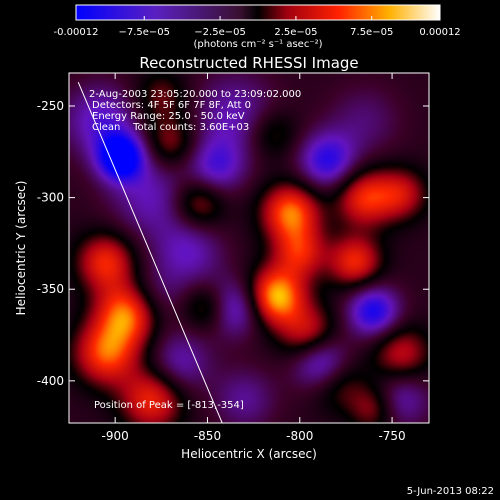 Image resolution: width=500 pixels, height=500 pixels. Describe the element at coordinates (439, 32) in the screenshot. I see `colorbar-tick-label: 0.00012` at that location.